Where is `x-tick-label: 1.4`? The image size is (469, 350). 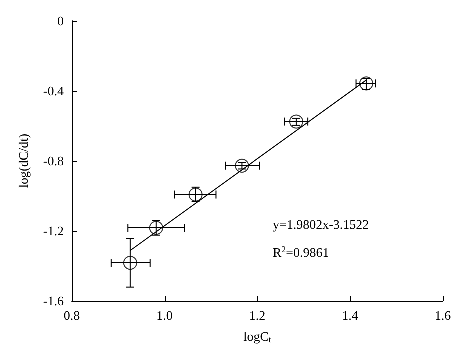 x-tick-label: 1.4 is located at coordinates (350, 315).